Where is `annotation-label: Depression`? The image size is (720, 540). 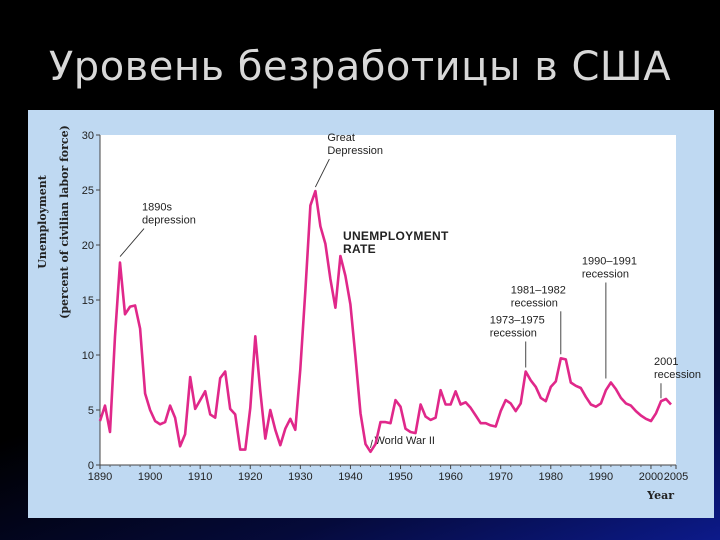
annotation-label: Depression is located at coordinates (355, 151).